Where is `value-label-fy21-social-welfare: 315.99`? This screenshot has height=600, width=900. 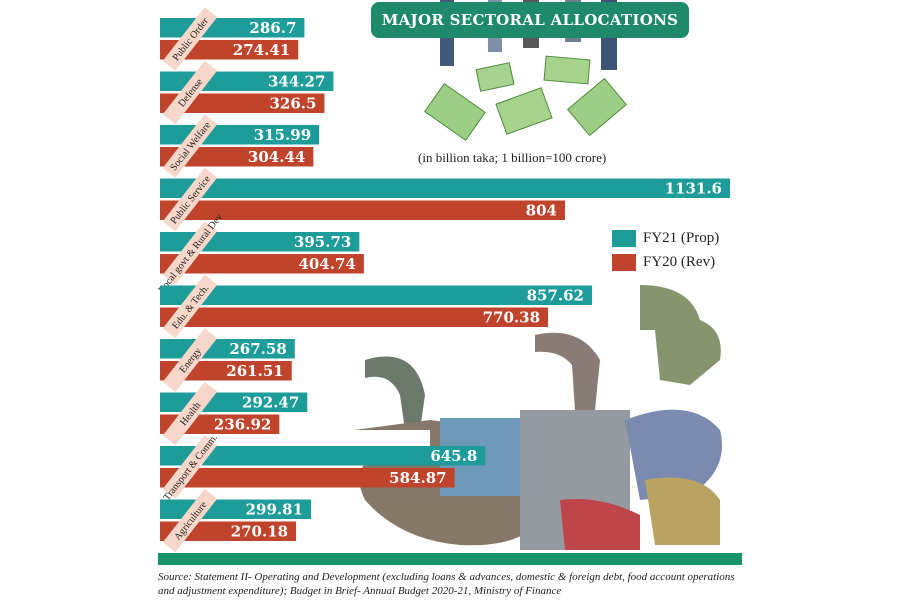
value-label-fy21-social-welfare: 315.99 is located at coordinates (282, 135).